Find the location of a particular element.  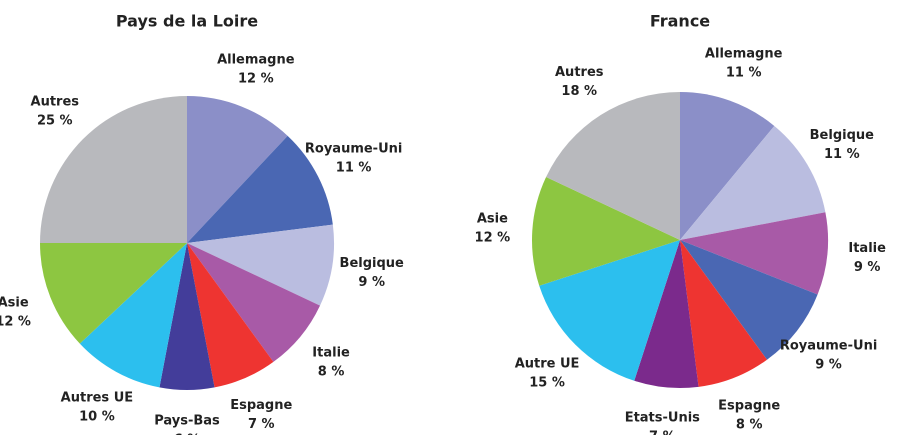

slice-label: Etats-Unis is located at coordinates (662, 418).